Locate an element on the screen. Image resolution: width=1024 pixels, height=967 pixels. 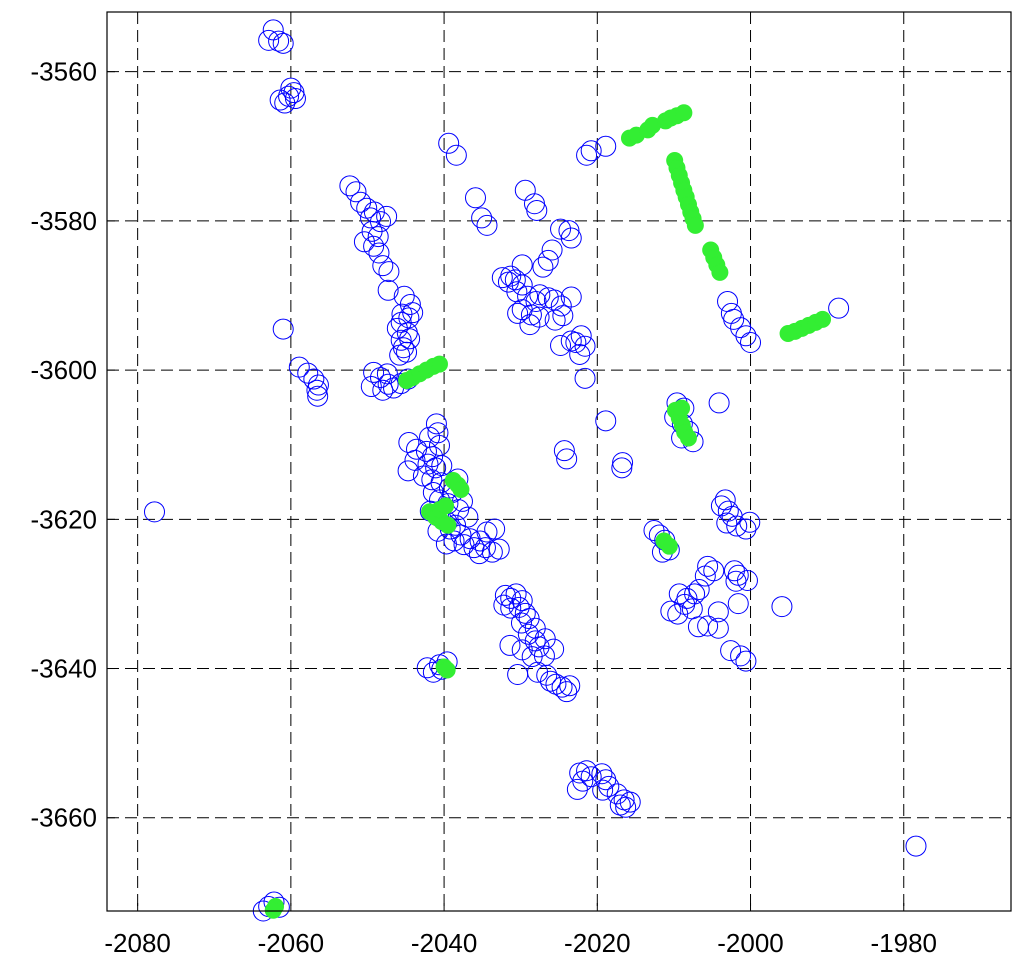
y-tick-label: -3660 is located at coordinates (64, 818).